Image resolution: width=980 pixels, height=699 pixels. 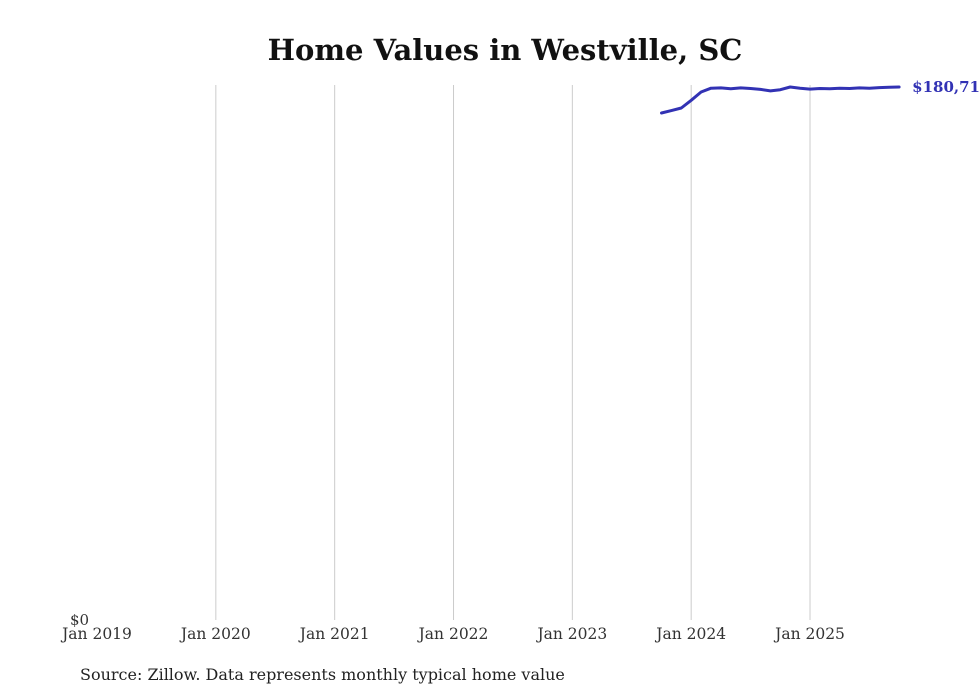 I want to click on home-value-line, so click(x=780, y=100).